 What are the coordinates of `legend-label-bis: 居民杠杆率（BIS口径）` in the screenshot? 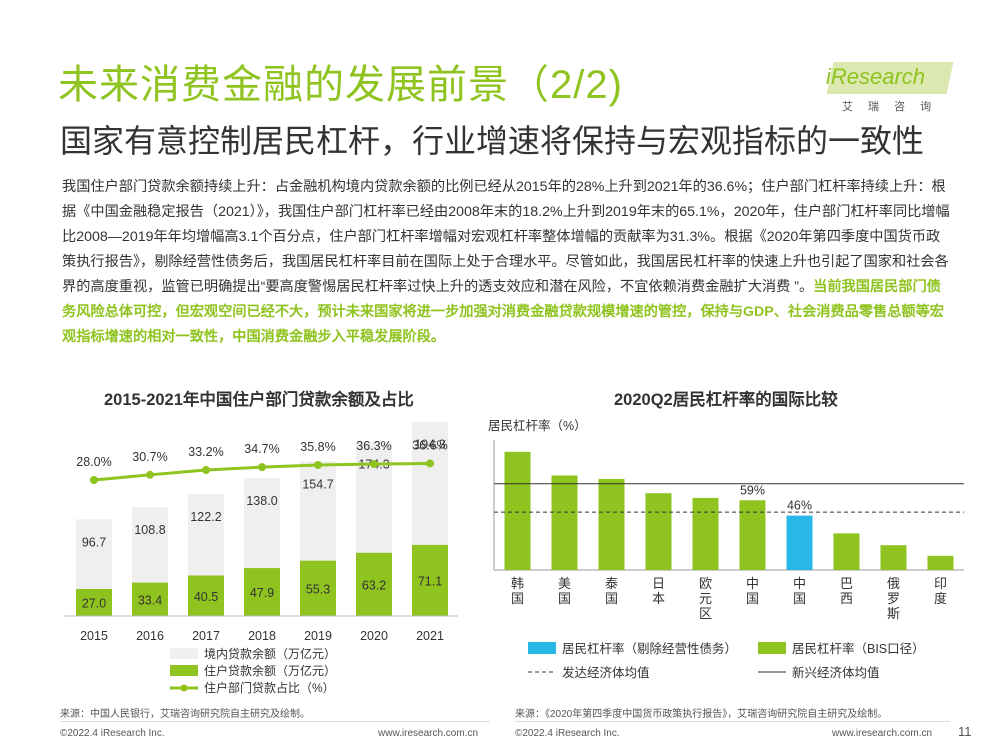 It's located at (858, 648).